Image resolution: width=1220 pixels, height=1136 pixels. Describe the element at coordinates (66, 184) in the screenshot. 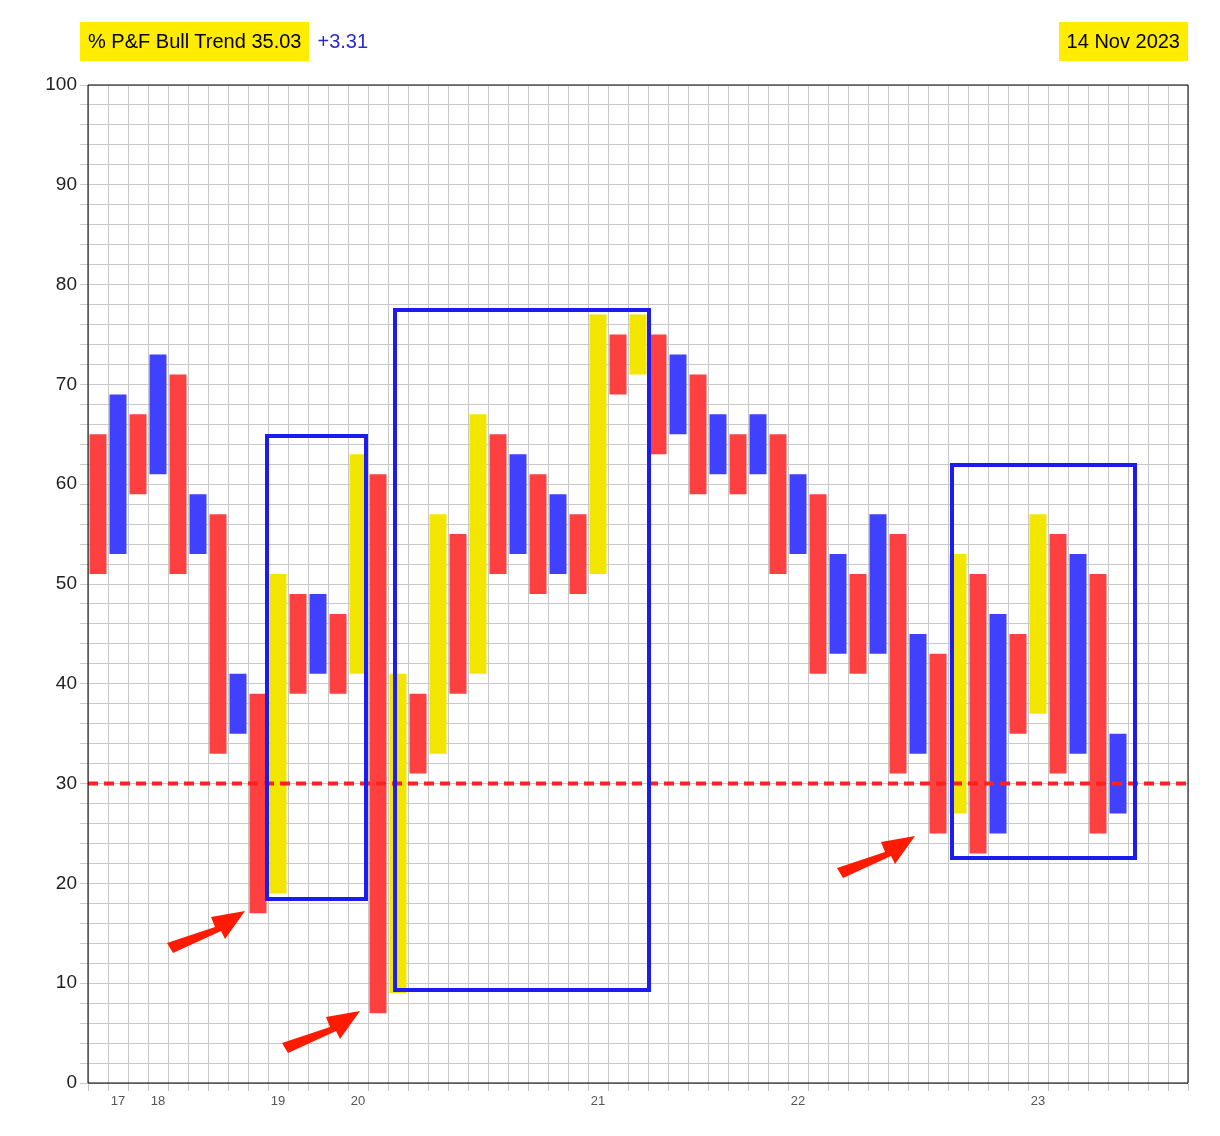

I see `y-tick-label: 90` at that location.